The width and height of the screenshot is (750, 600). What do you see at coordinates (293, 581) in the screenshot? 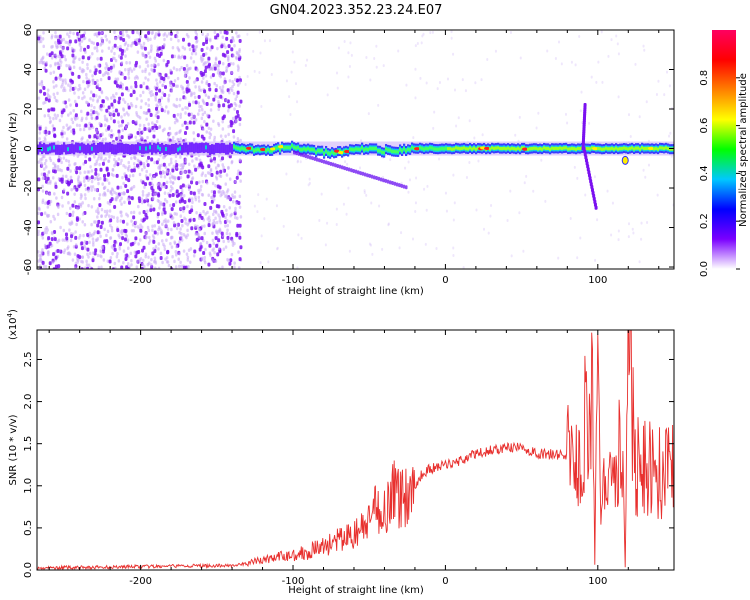
I see `x-tick-label: -100` at bounding box center [293, 581].